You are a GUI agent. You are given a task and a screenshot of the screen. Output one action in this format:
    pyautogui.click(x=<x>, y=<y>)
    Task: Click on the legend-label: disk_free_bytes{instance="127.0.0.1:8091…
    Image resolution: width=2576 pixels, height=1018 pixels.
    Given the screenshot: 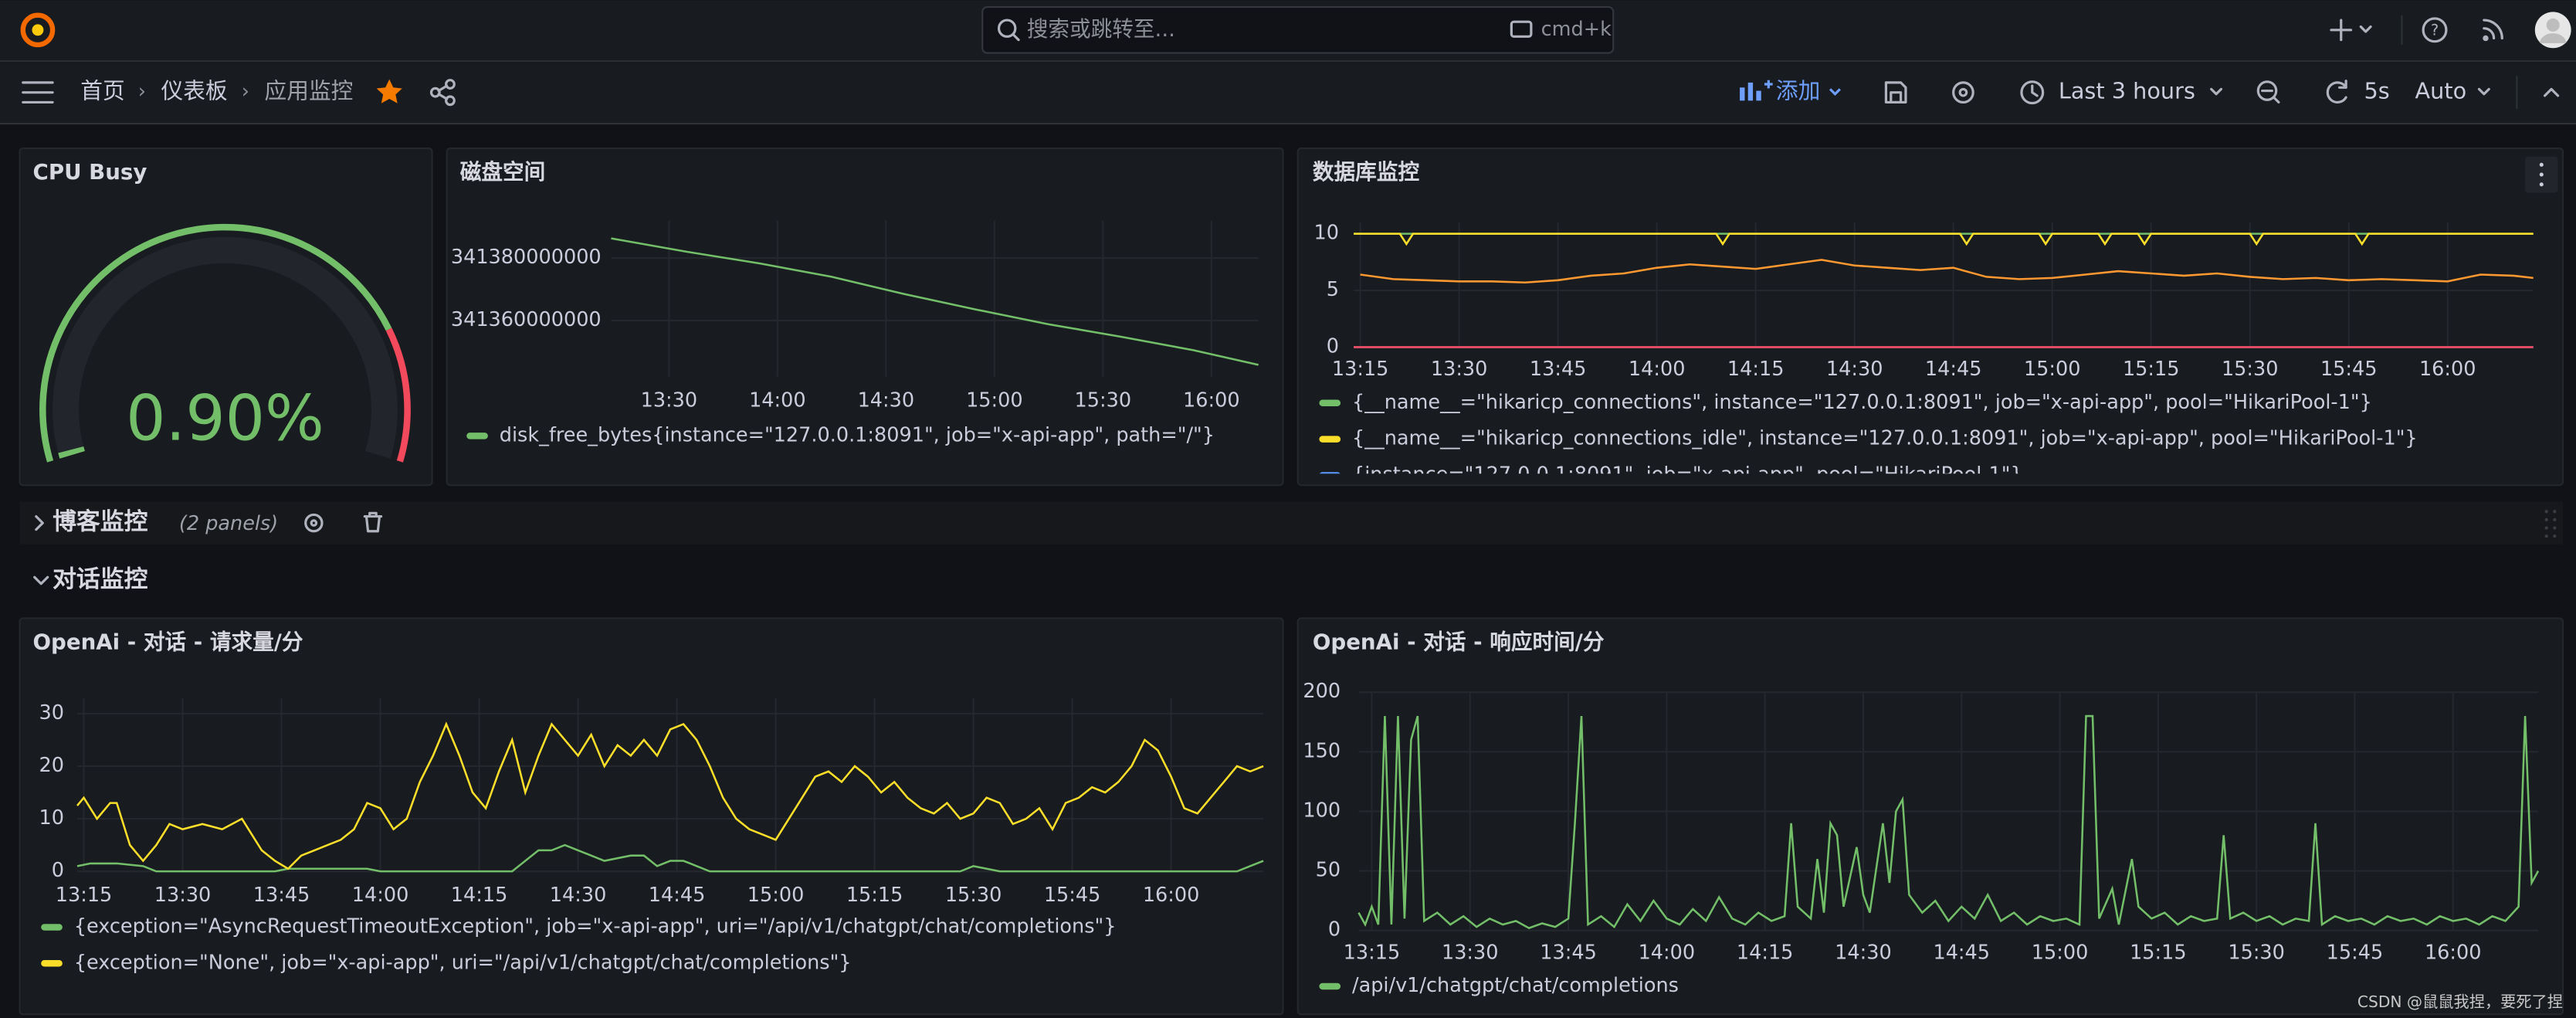 What is the action you would take?
    pyautogui.click(x=857, y=434)
    